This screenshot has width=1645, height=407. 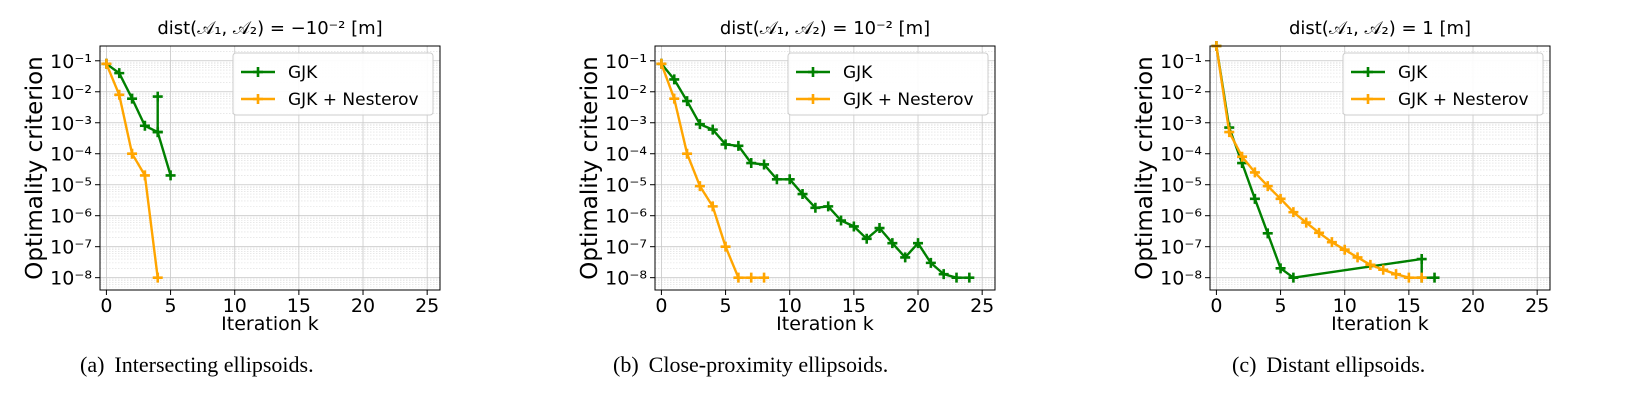 What do you see at coordinates (363, 306) in the screenshot?
I see `x-tick-label: 20` at bounding box center [363, 306].